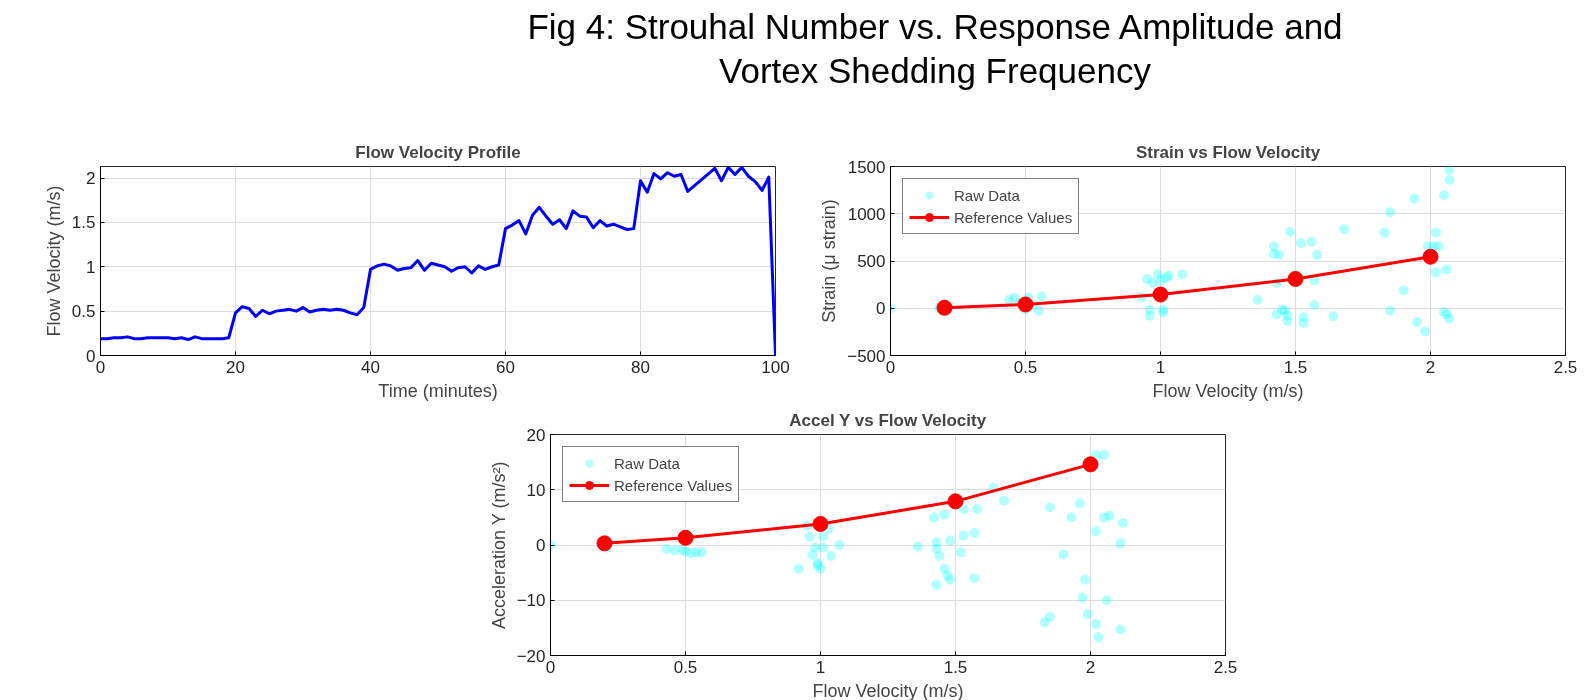  What do you see at coordinates (505, 367) in the screenshot?
I see `x-tick-label: 60` at bounding box center [505, 367].